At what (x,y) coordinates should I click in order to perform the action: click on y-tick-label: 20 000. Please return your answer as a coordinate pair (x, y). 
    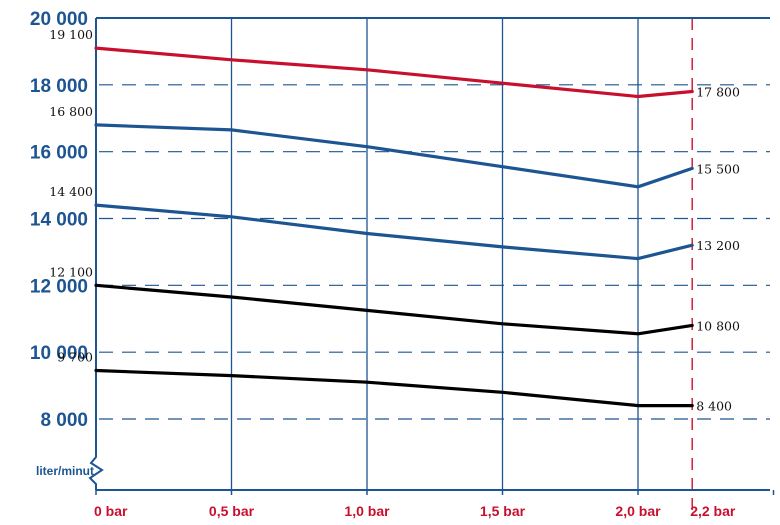
    Looking at the image, I should click on (59, 19).